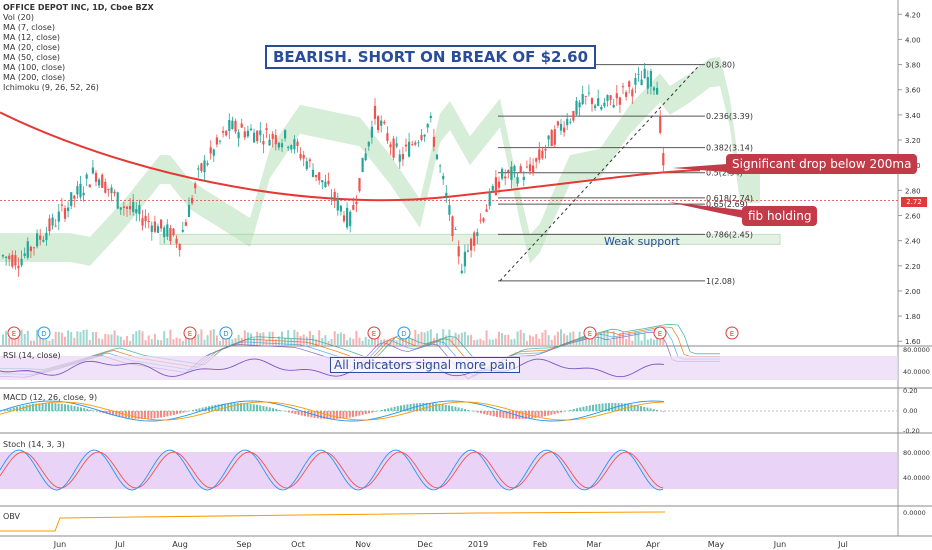  Describe the element at coordinates (660, 334) in the screenshot. I see `event-marker-label: E` at that location.